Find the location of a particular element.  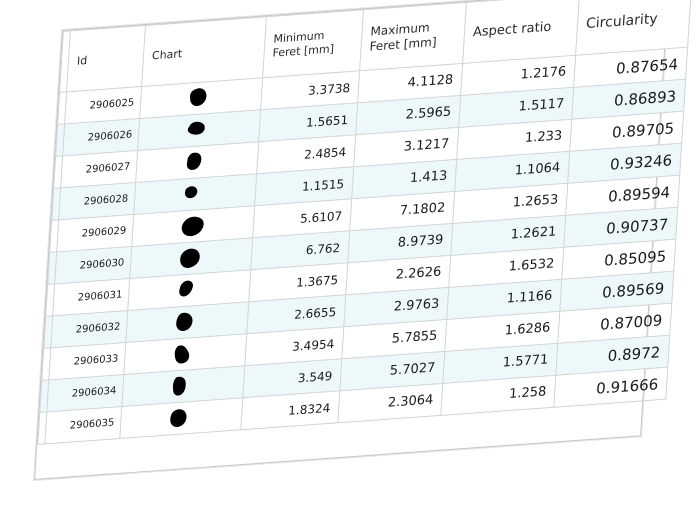

column-header-id: Id is located at coordinates (106, 58).